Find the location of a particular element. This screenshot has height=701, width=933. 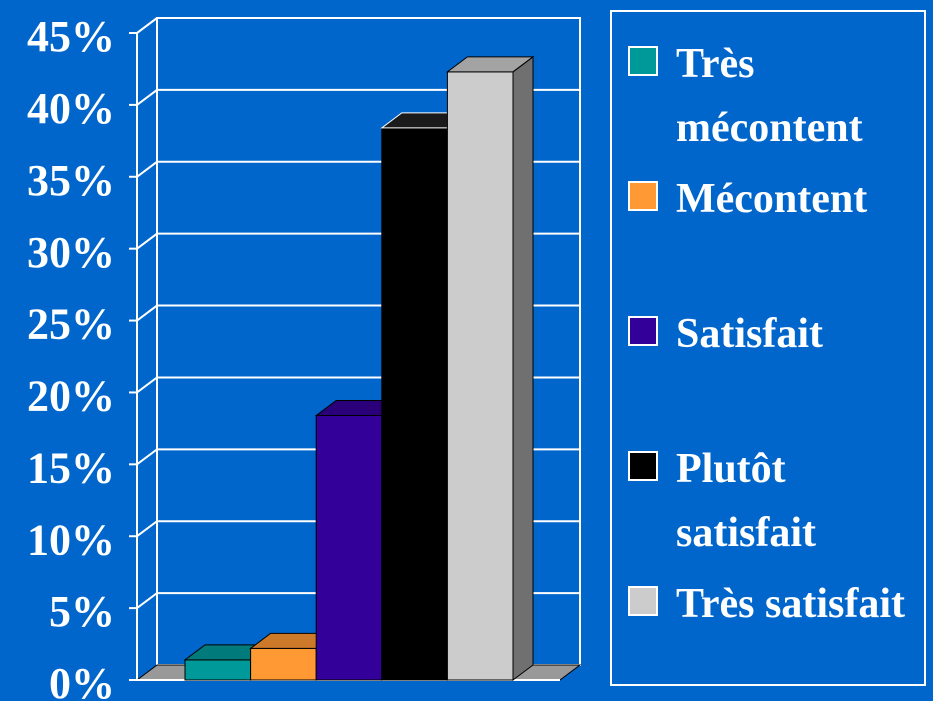

y-tick-label: 45% is located at coordinates (71, 36).